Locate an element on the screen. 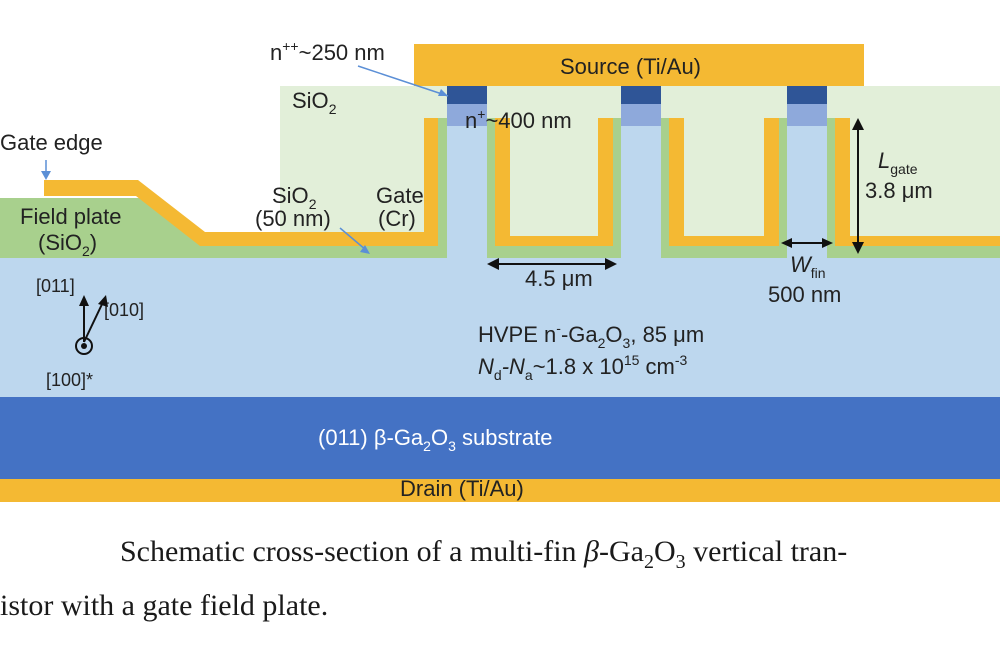 This screenshot has height=666, width=1000. gate-edge-arrowhead is located at coordinates (46, 175).